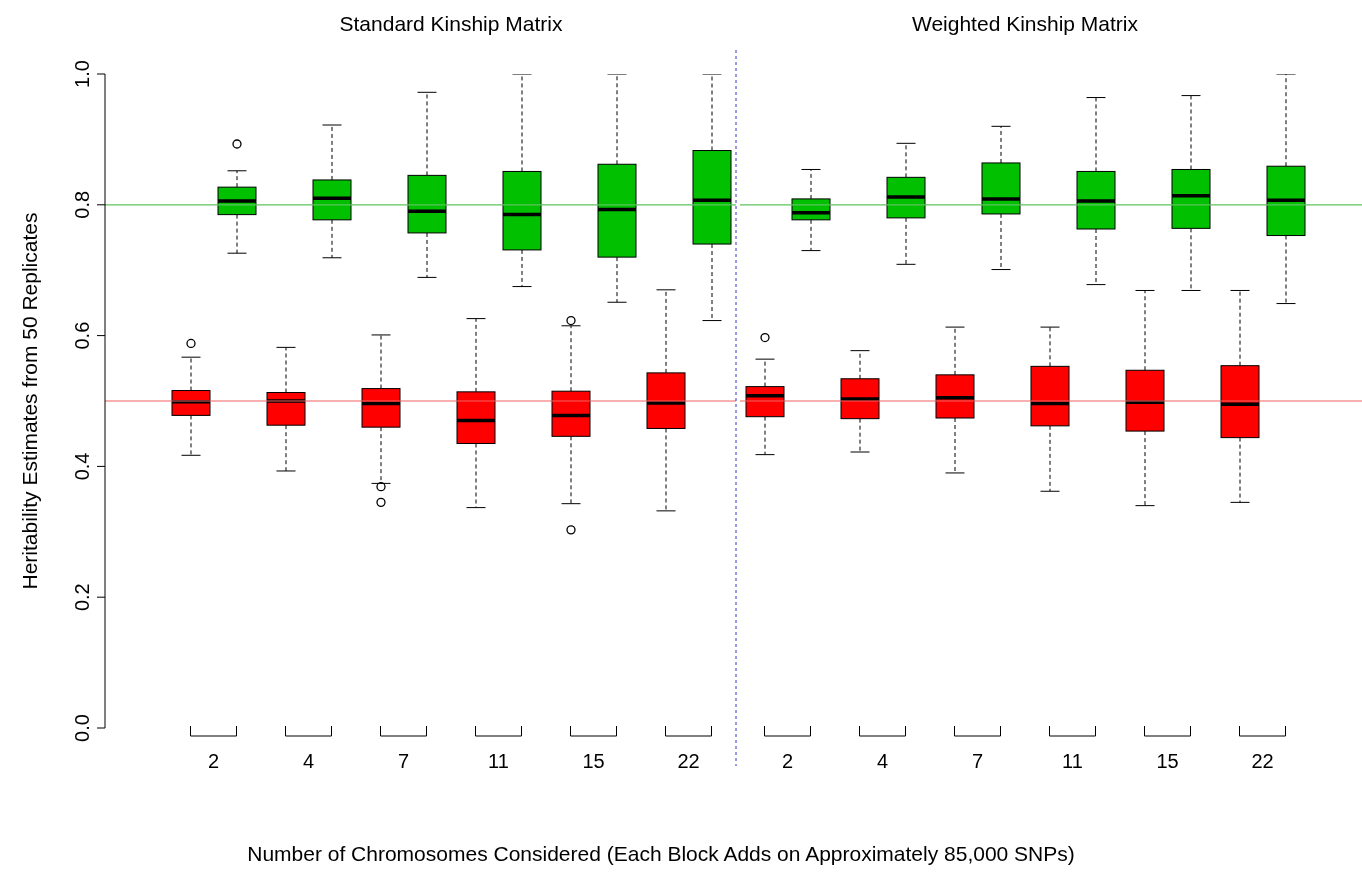 The width and height of the screenshot is (1362, 872). Describe the element at coordinates (1025, 24) in the screenshot. I see `chart-title: Weighted Kinship Matrix` at that location.